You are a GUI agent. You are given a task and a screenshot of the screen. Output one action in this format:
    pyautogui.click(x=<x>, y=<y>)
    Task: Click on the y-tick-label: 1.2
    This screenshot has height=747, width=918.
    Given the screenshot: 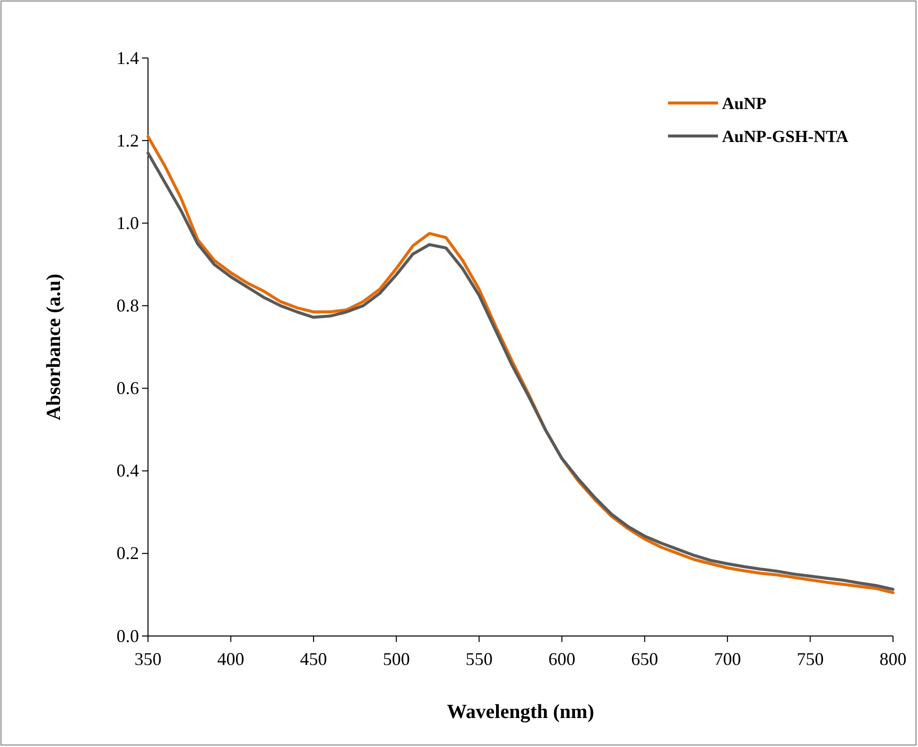 What is the action you would take?
    pyautogui.click(x=127, y=140)
    